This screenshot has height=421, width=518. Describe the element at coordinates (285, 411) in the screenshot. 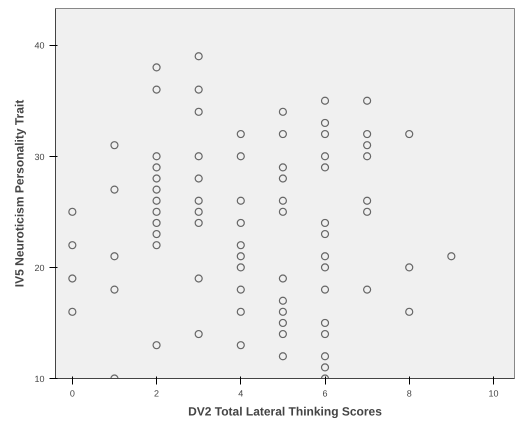

I see `x-axis-title: DV2 Total Lateral Thinking Scores` at that location.